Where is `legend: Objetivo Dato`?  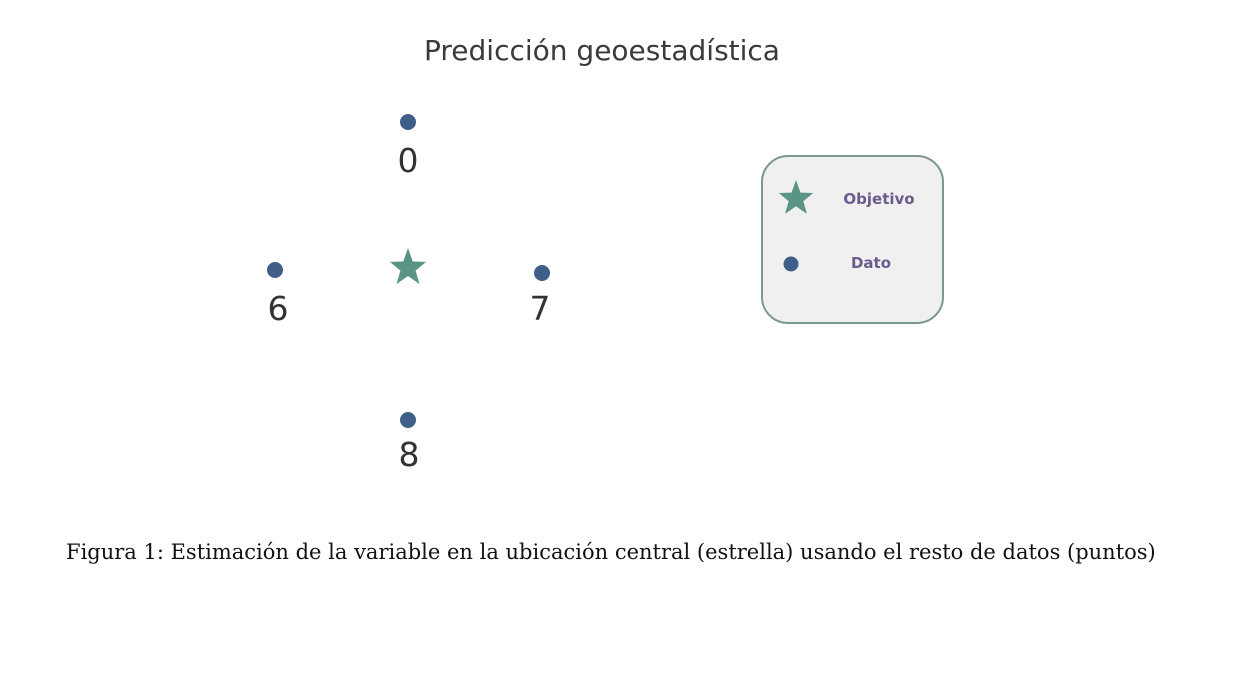
legend: Objetivo Dato is located at coordinates (852, 239).